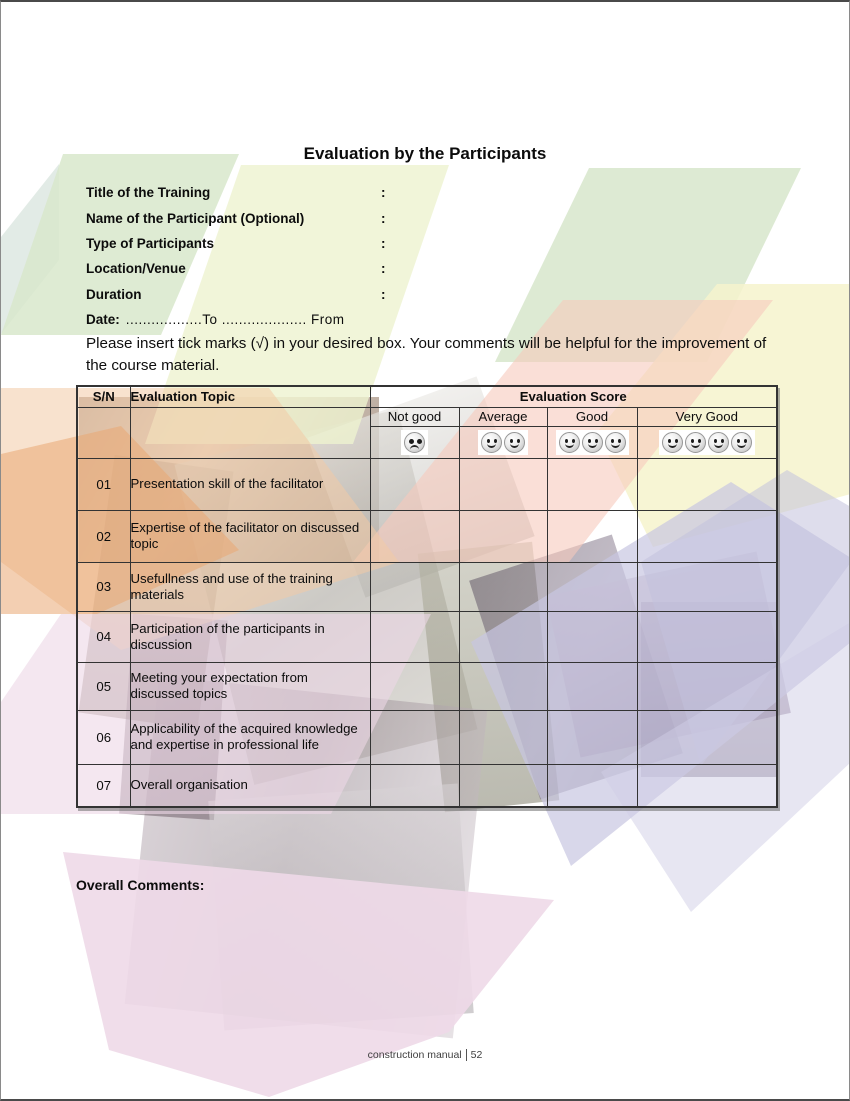 This screenshot has height=1101, width=850. Describe the element at coordinates (707, 416) in the screenshot. I see `score-label-very-good: Very Good` at that location.